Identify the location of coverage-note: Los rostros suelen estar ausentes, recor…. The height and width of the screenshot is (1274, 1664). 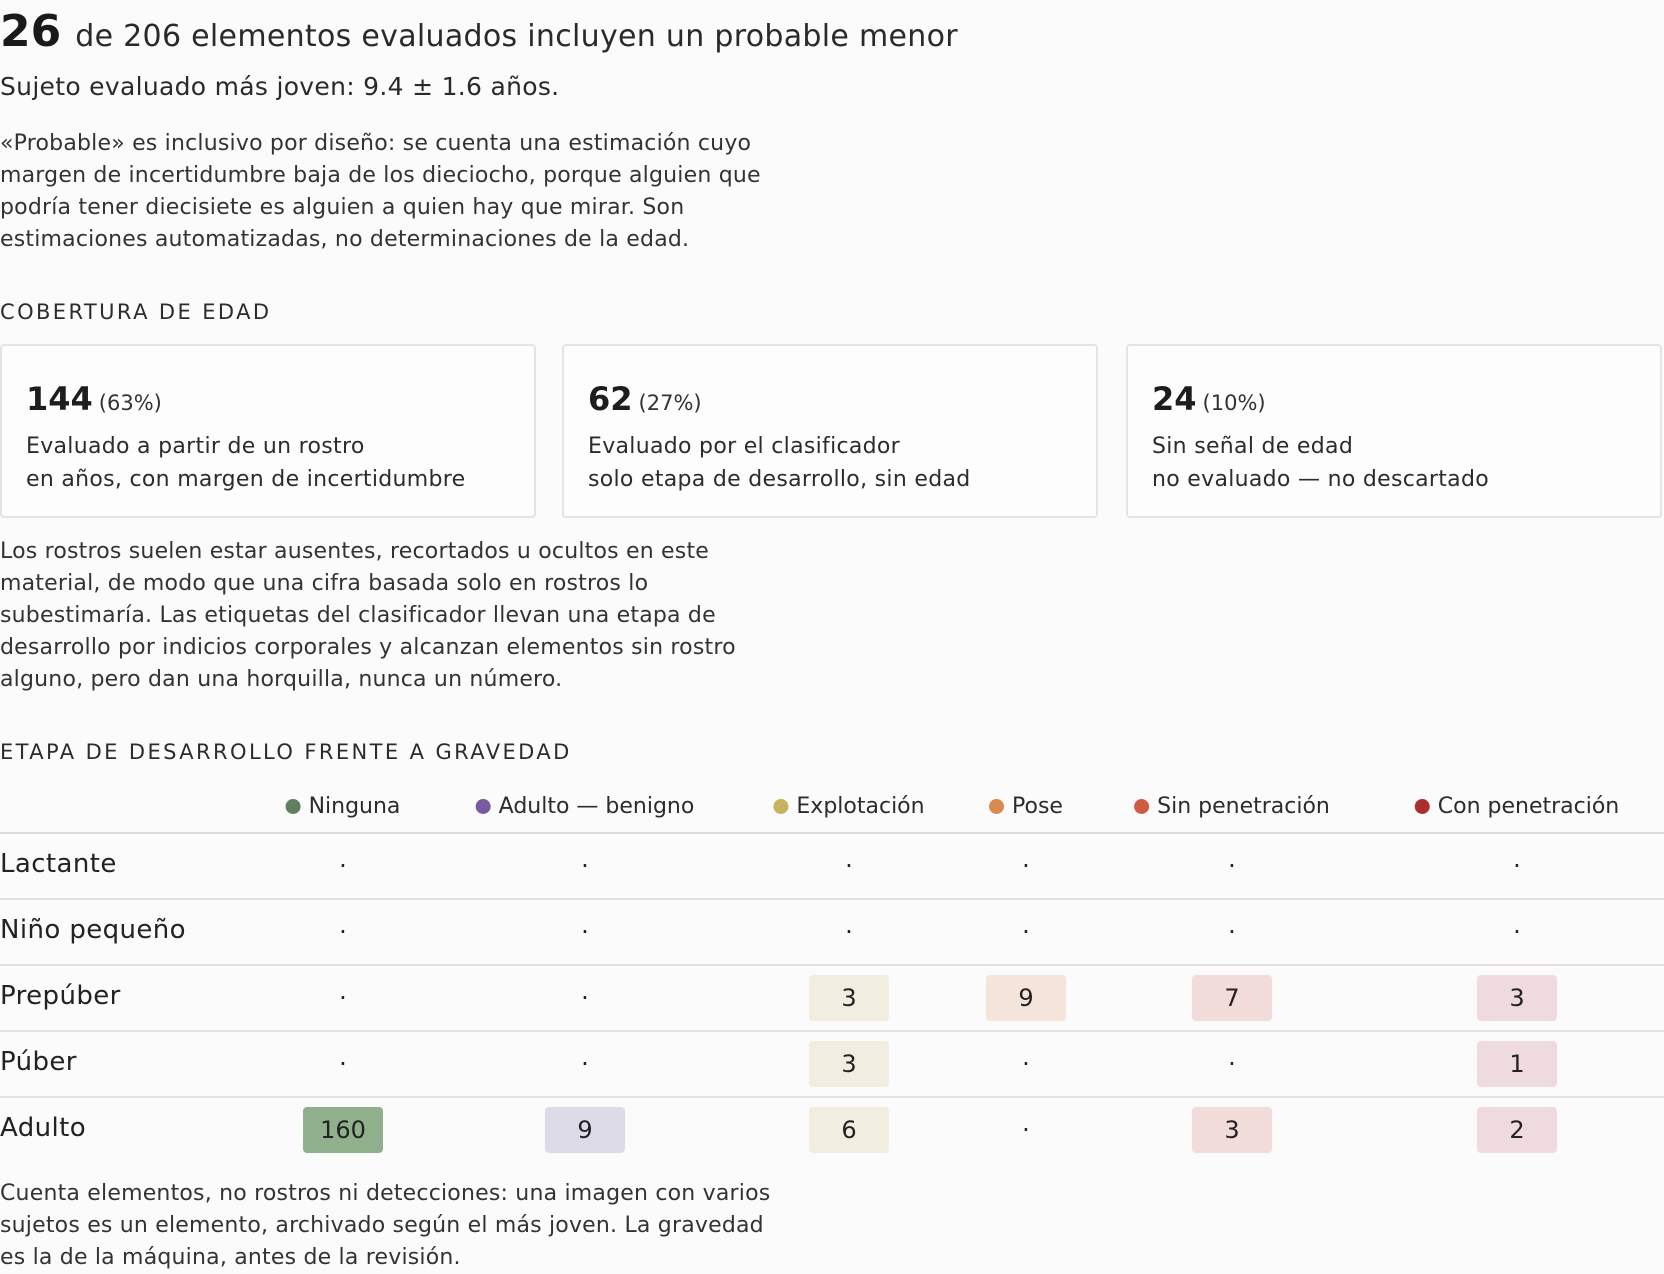
(368, 615).